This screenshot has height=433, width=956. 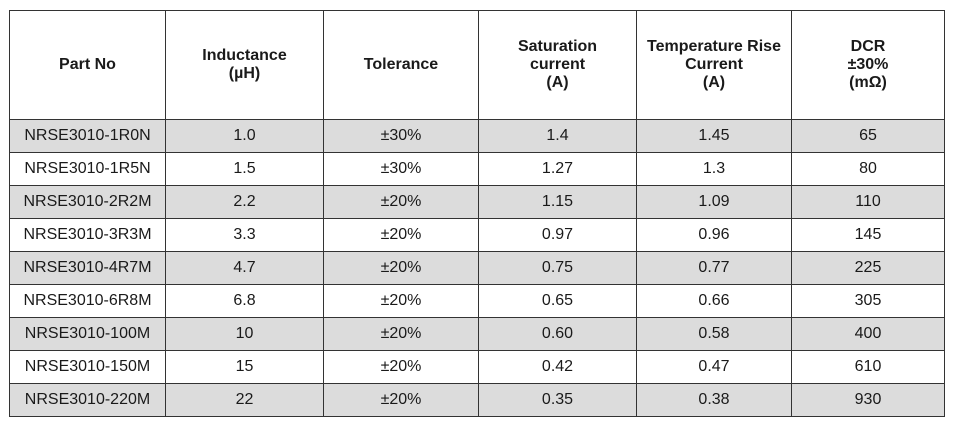 I want to click on cell-part-no: NRSE3010-150M, so click(x=87, y=367).